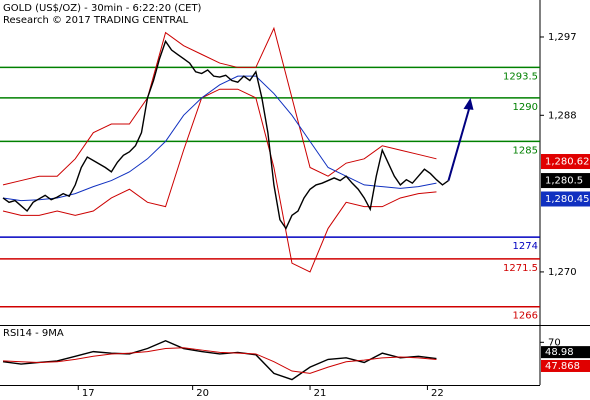  I want to click on price-tag-label: 48.98, so click(559, 352).